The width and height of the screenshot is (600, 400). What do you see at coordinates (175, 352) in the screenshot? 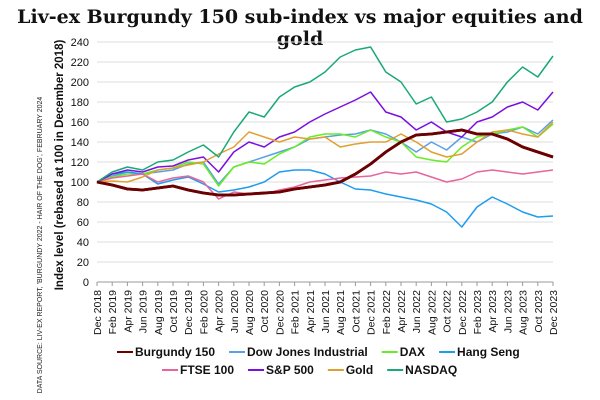
I see `legend-label: Burgundy 150` at bounding box center [175, 352].